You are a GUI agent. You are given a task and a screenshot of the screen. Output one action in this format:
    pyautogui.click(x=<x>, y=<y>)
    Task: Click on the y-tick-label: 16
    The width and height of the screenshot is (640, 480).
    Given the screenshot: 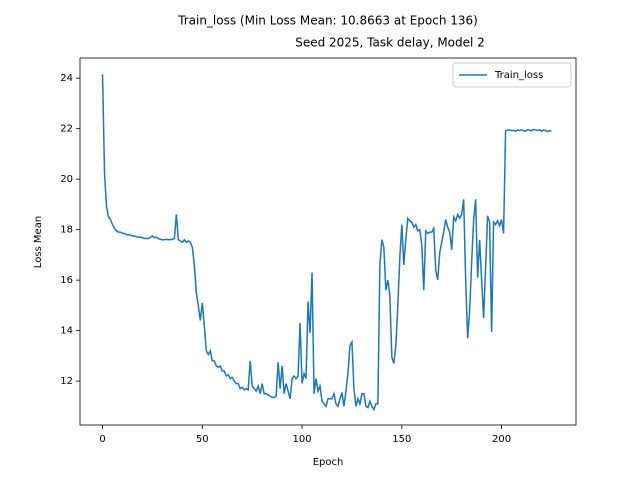 What is the action you would take?
    pyautogui.click(x=66, y=280)
    